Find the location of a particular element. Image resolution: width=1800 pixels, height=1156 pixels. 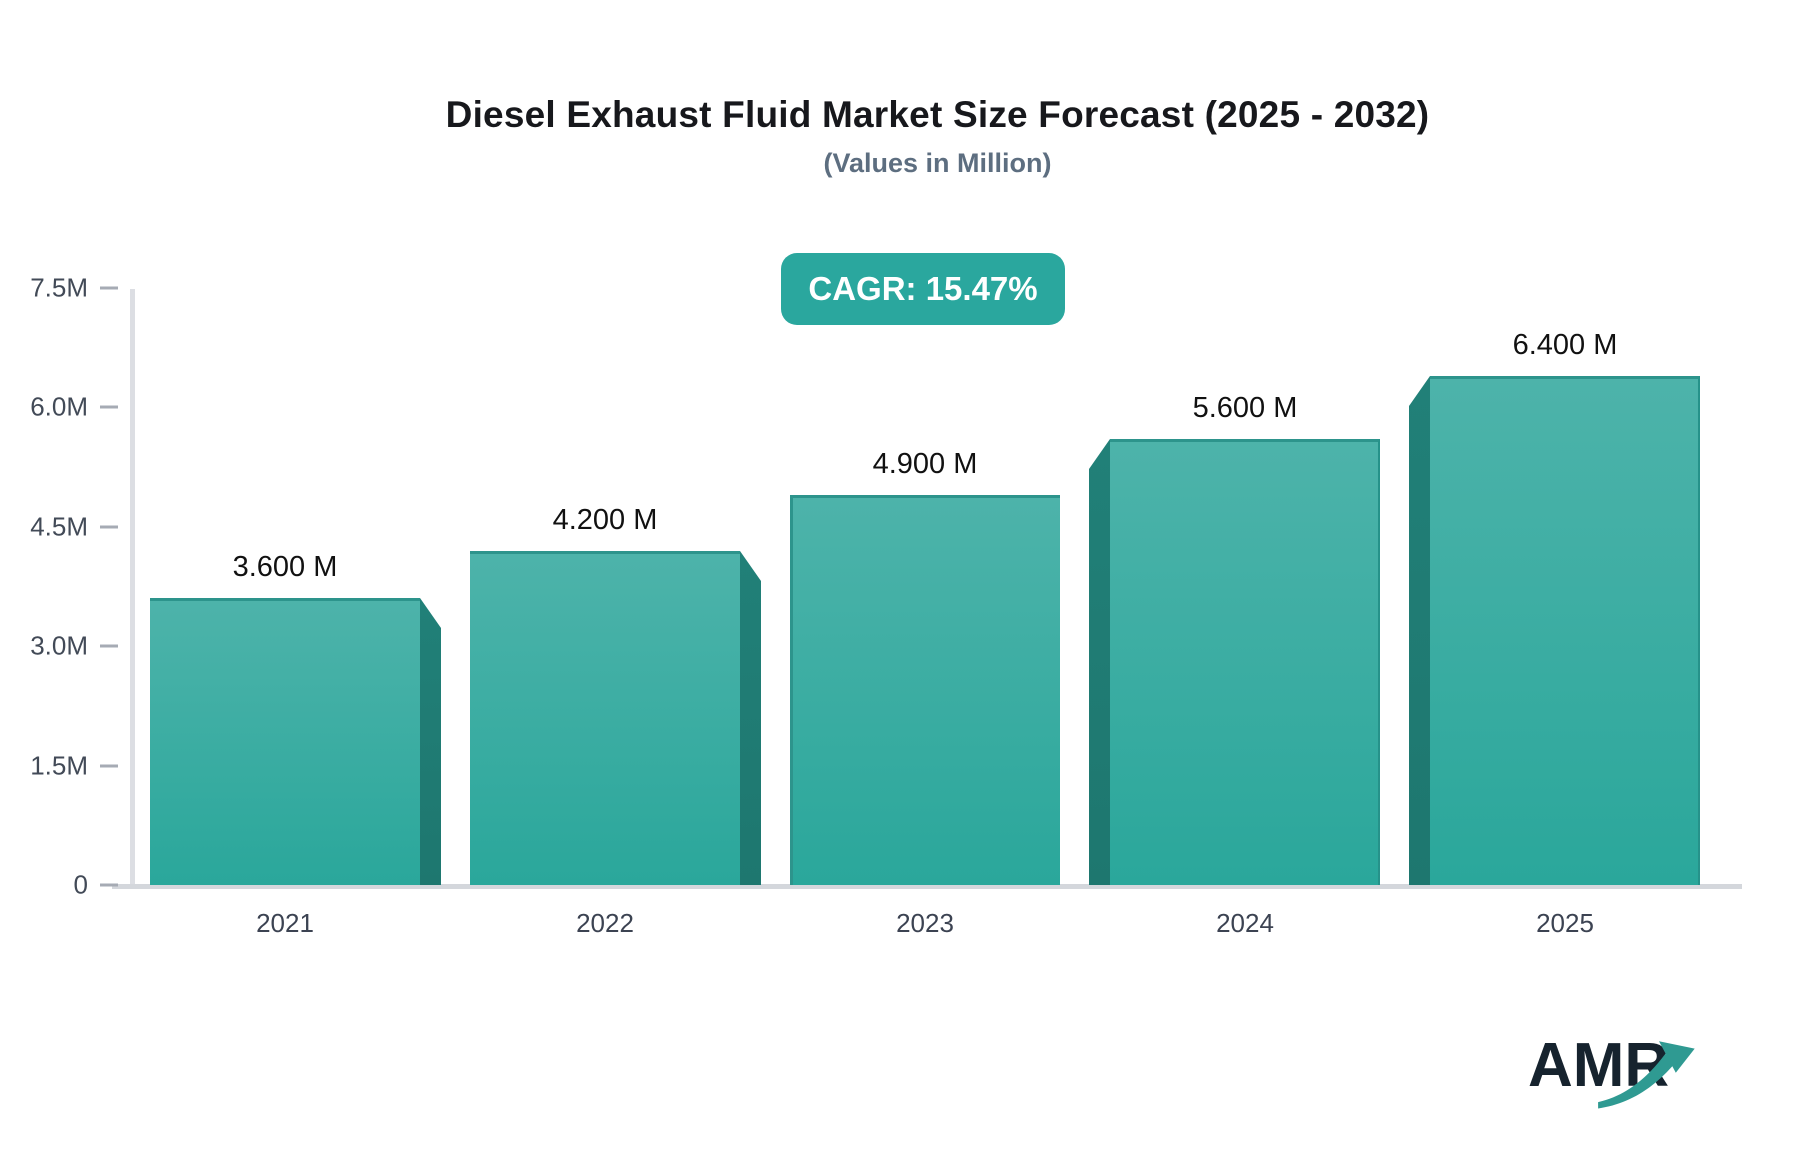

x-axis-line is located at coordinates (927, 886).